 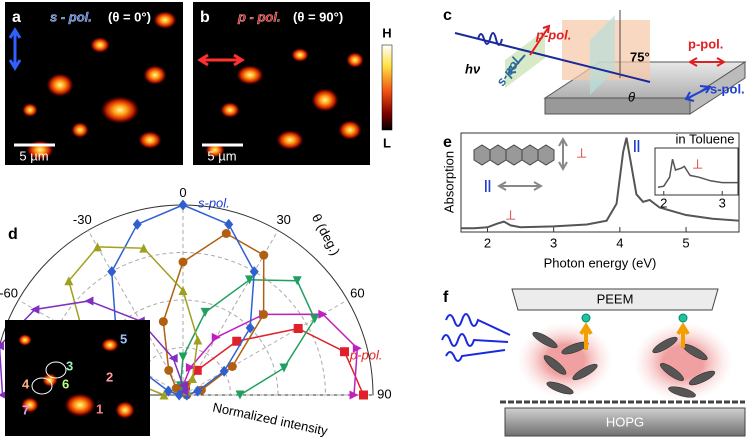 What do you see at coordinates (123, 338) in the screenshot?
I see `domain-number: 5` at bounding box center [123, 338].